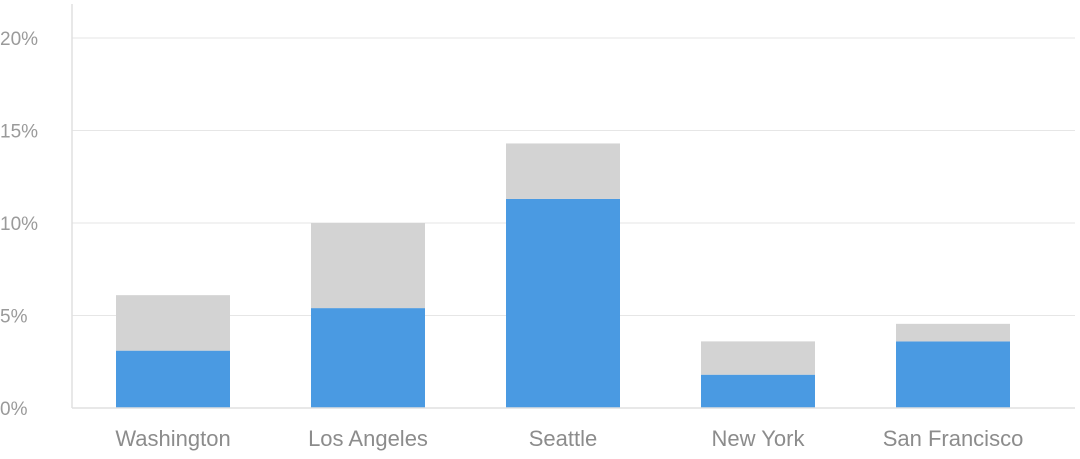  I want to click on y-tick-label: 20%, so click(19, 39).